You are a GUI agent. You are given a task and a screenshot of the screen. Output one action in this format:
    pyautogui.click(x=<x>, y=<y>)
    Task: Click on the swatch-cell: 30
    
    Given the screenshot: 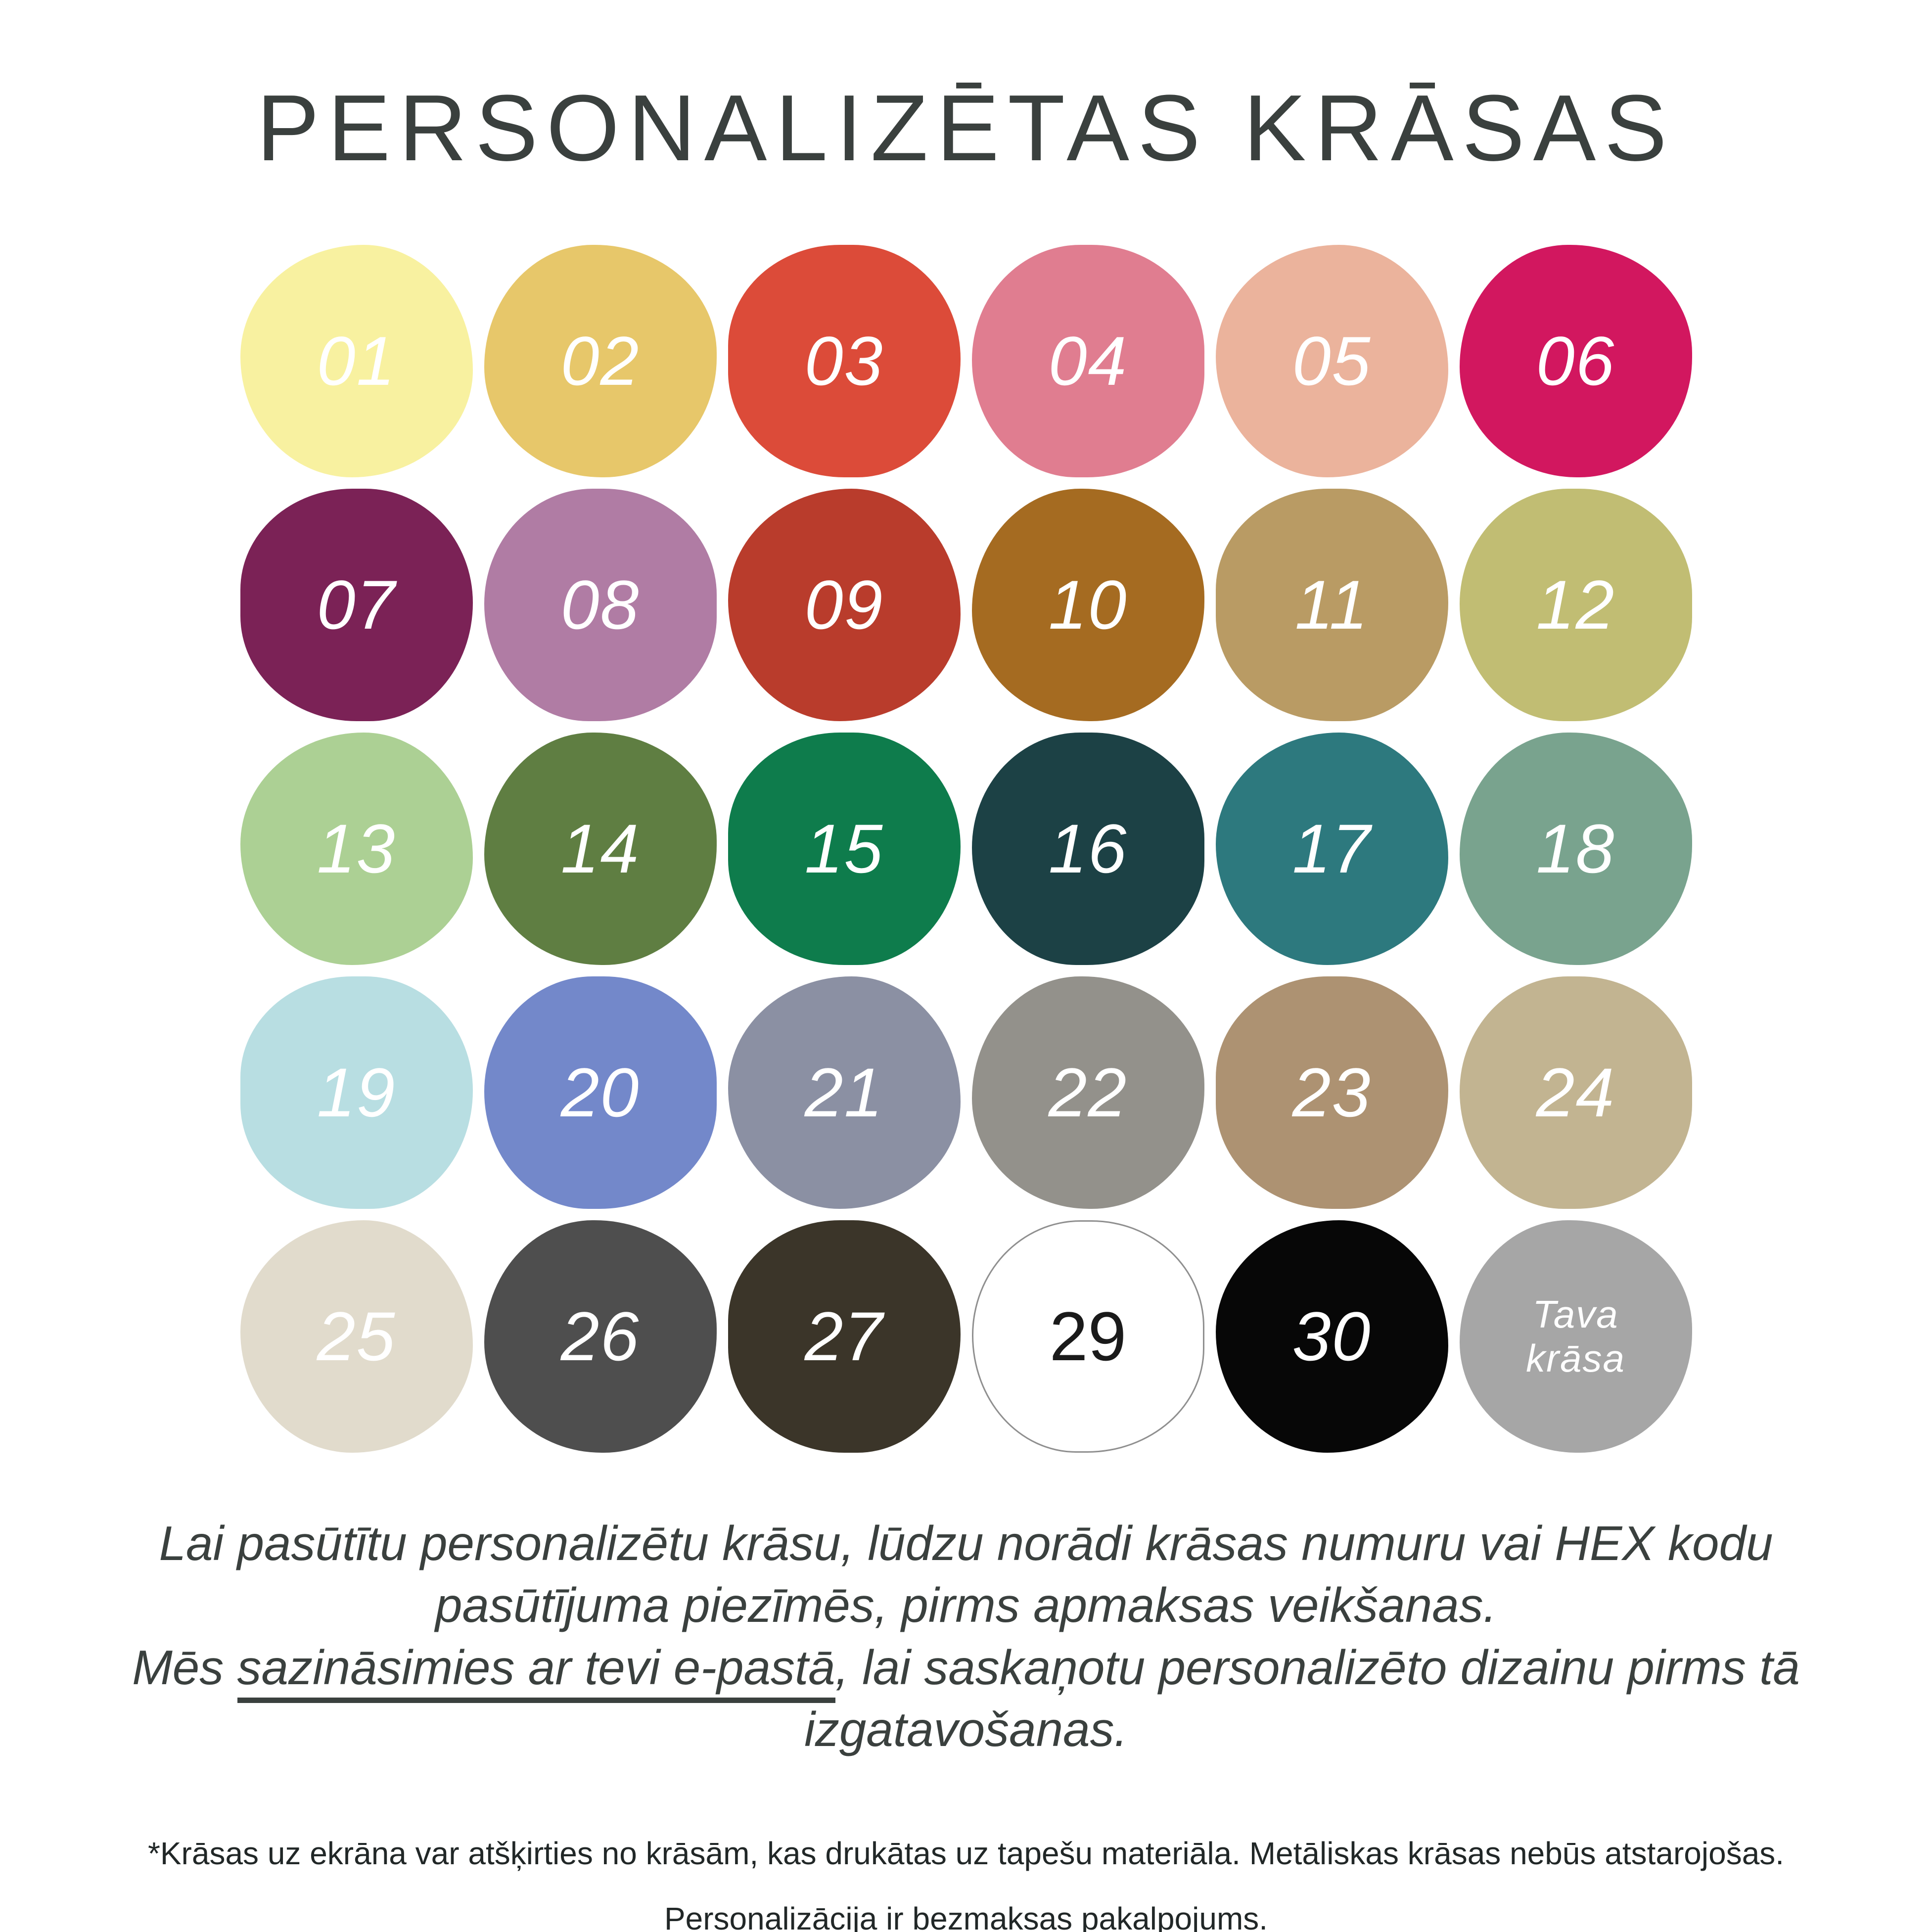 What is the action you would take?
    pyautogui.click(x=1332, y=1336)
    